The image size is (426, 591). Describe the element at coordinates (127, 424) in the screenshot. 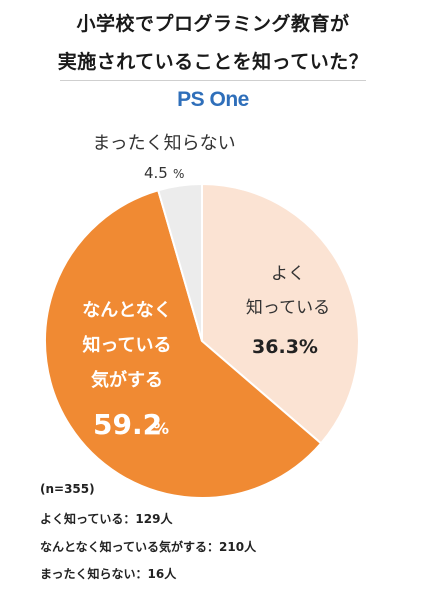

I see `value-somewhat-know: 59.2` at that location.